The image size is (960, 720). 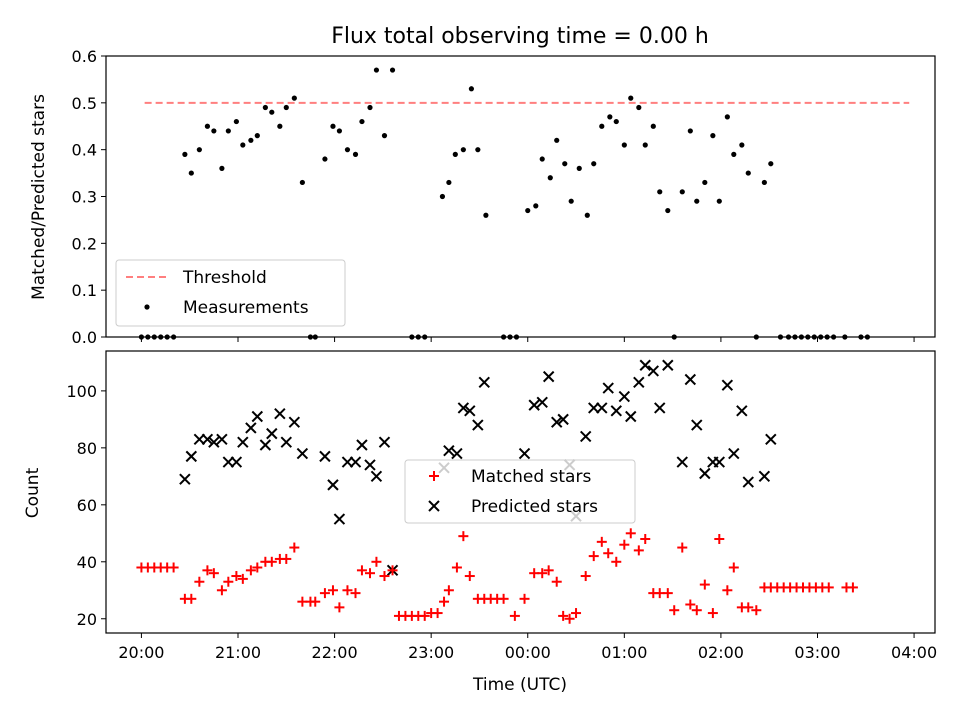 I want to click on y-tick-label-bottom: 100, so click(x=81, y=391).